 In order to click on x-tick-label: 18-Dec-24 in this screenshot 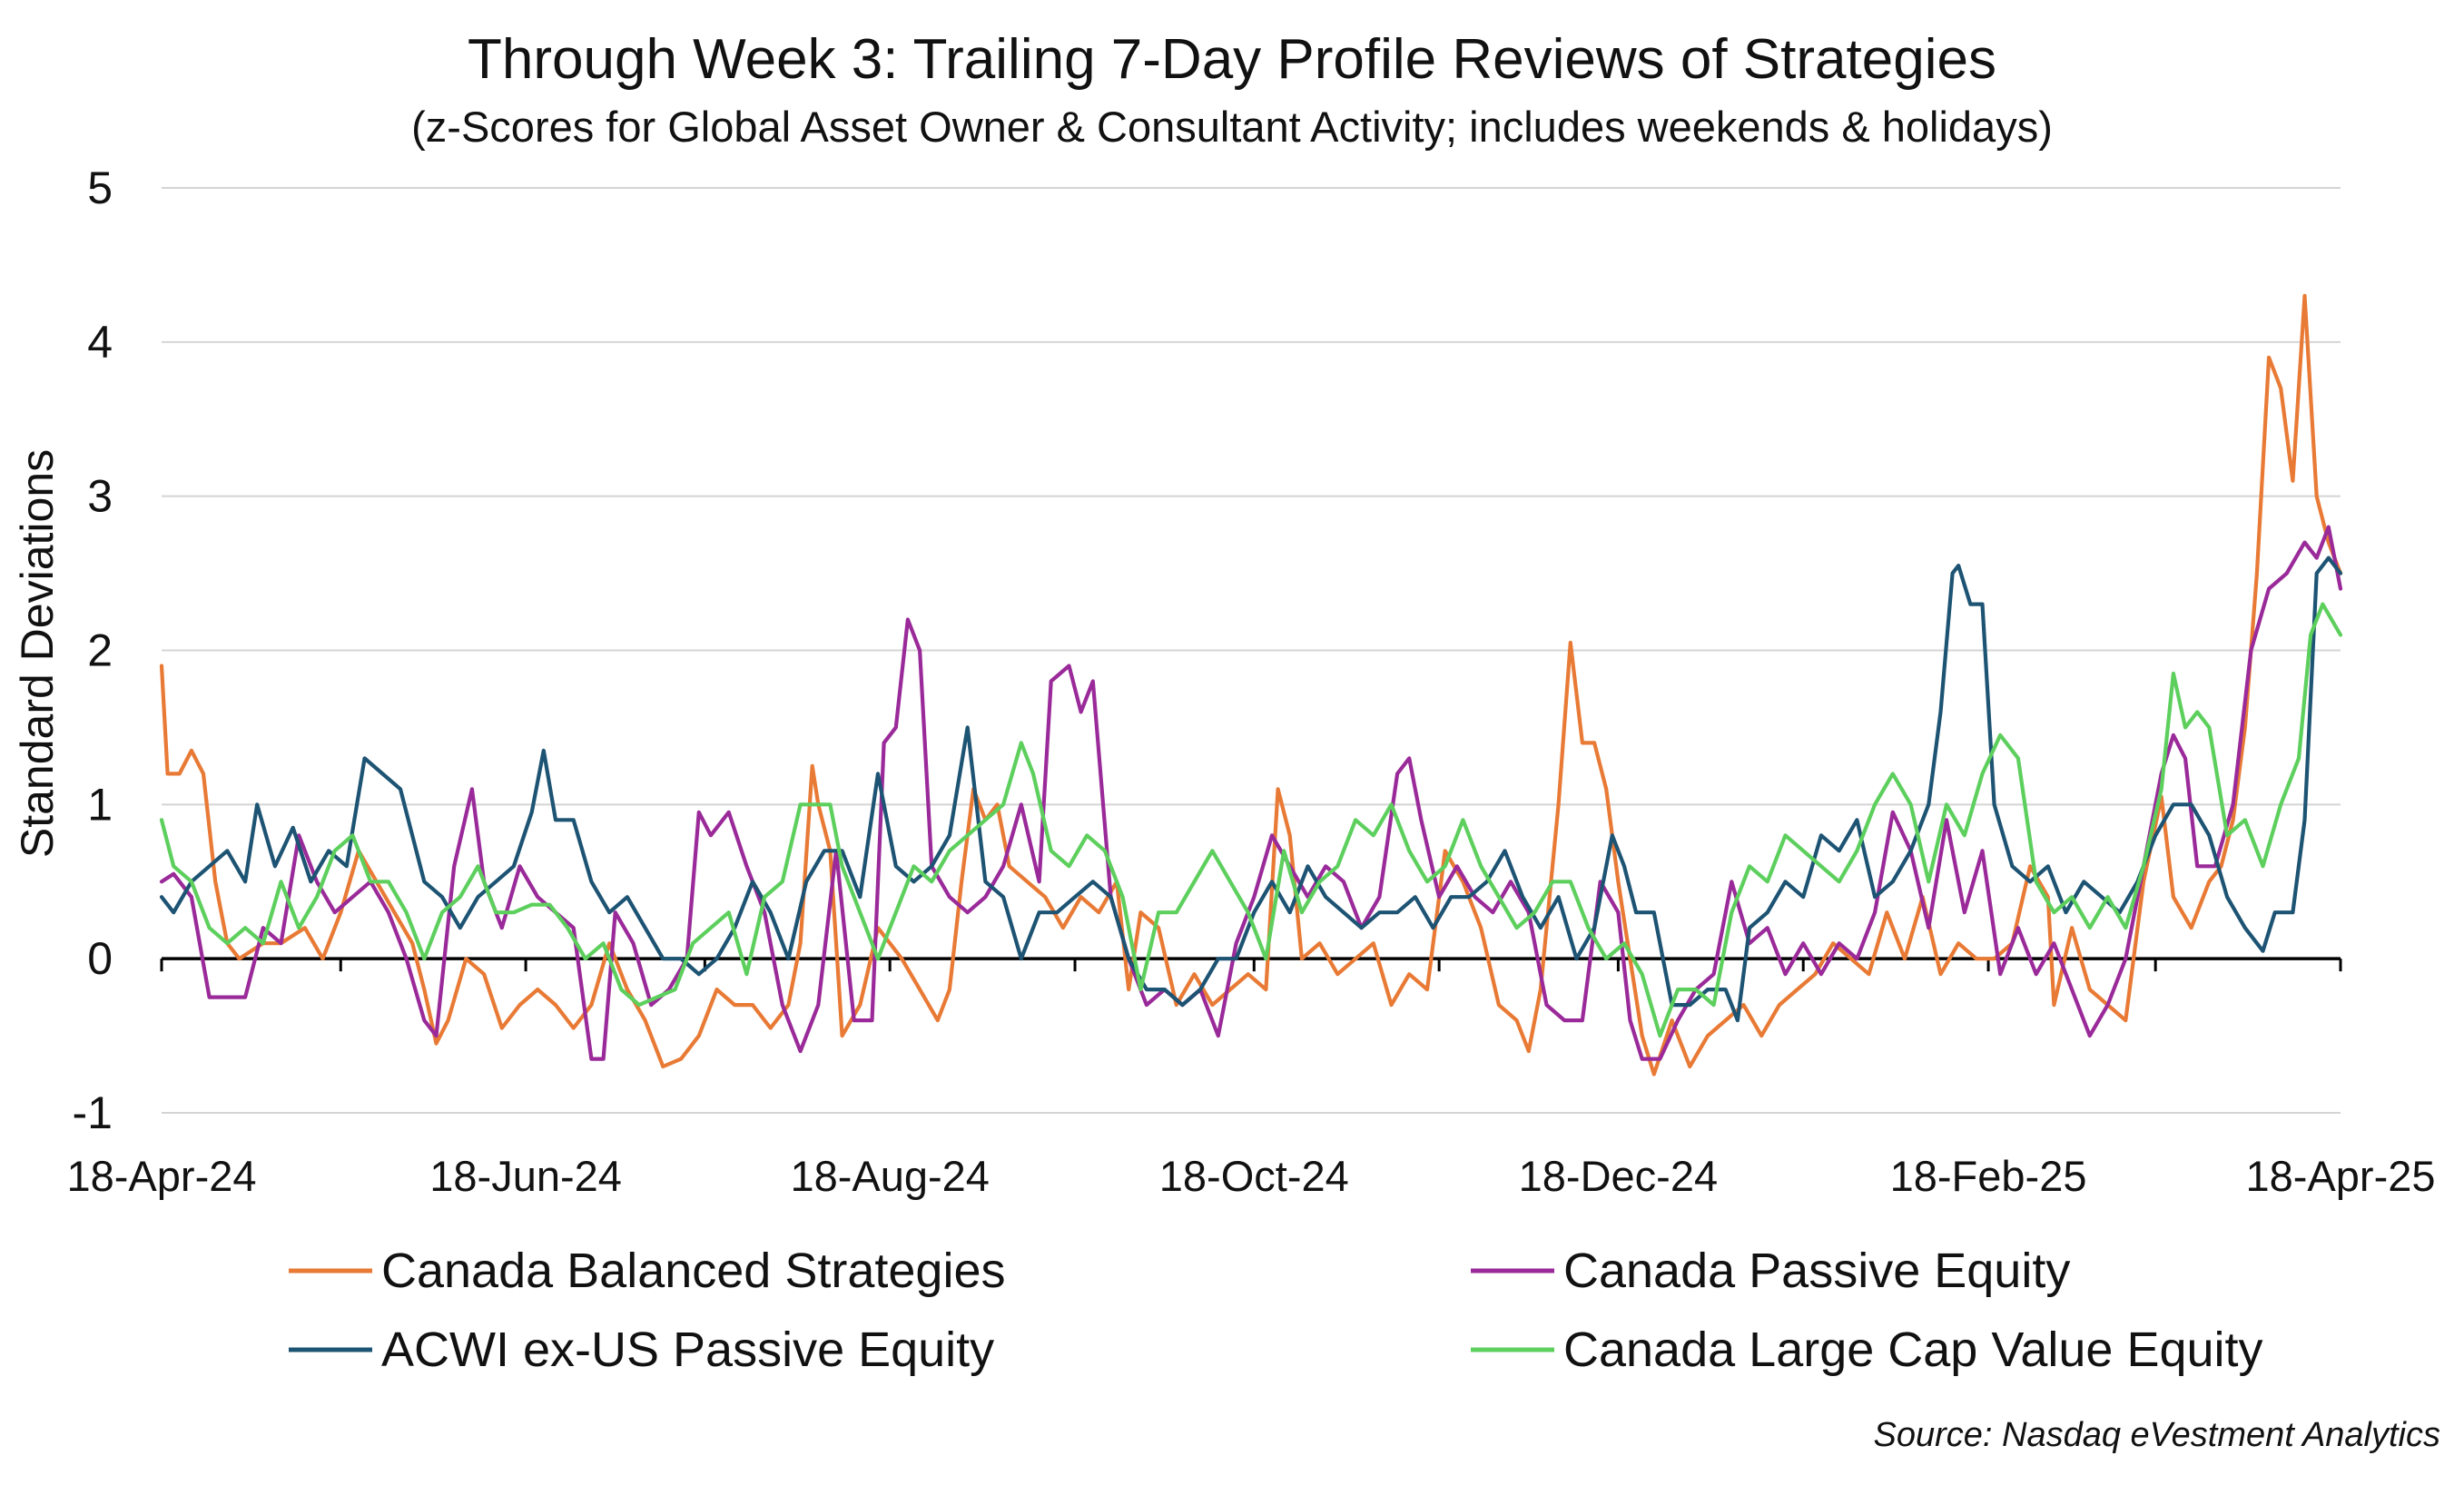, I will do `click(1618, 1176)`.